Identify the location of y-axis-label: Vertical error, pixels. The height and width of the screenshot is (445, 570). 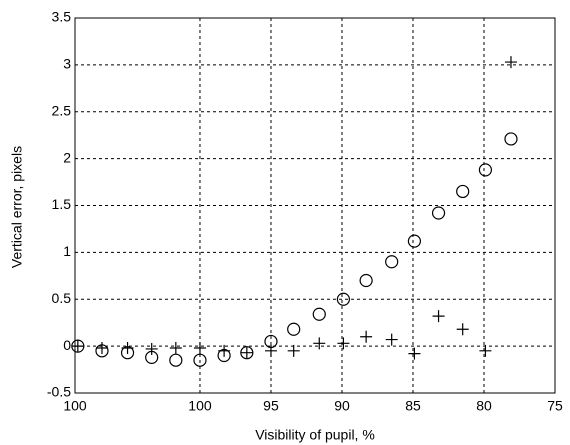
(17, 207).